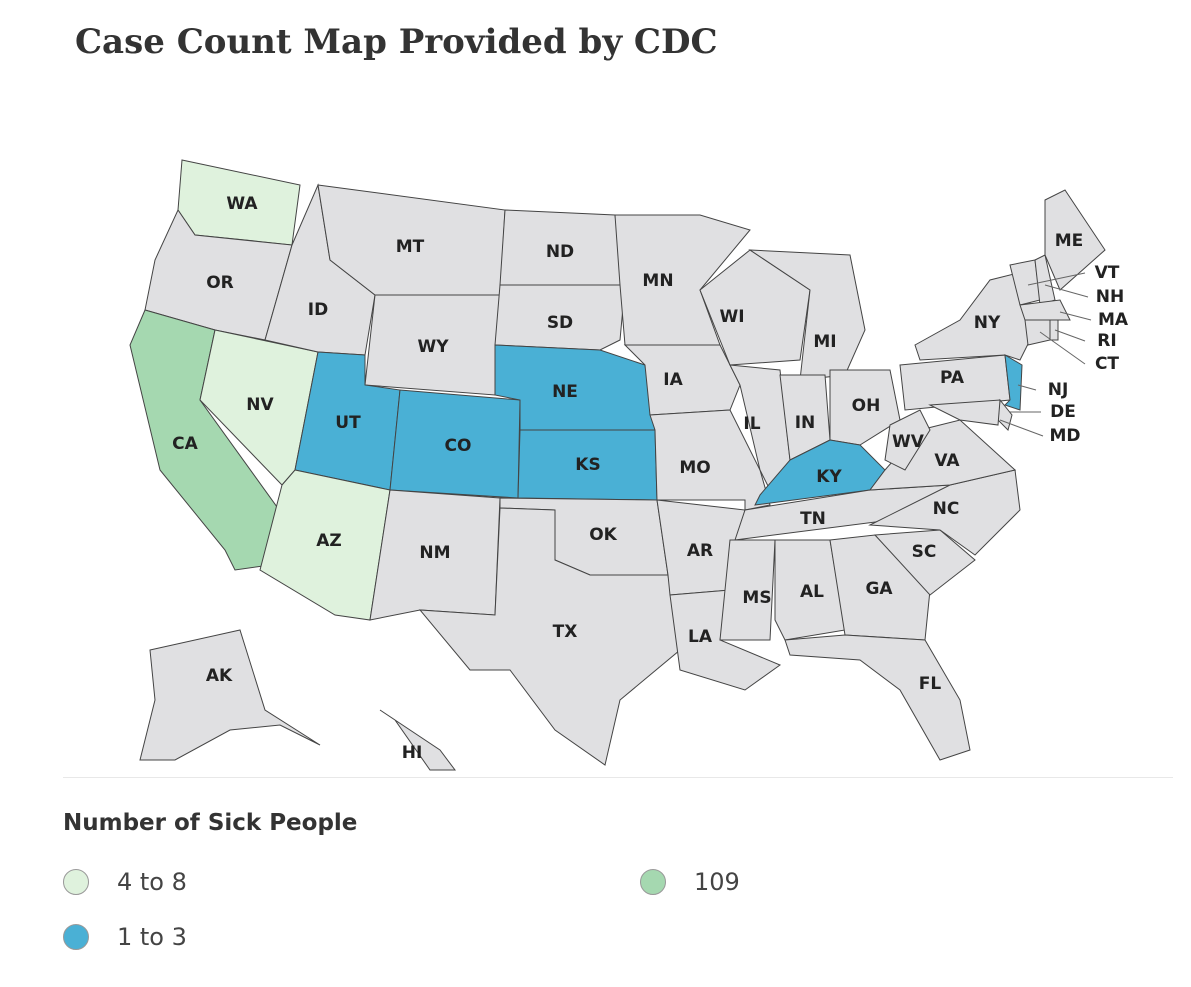 The height and width of the screenshot is (987, 1191). I want to click on state-label: ME, so click(1069, 241).